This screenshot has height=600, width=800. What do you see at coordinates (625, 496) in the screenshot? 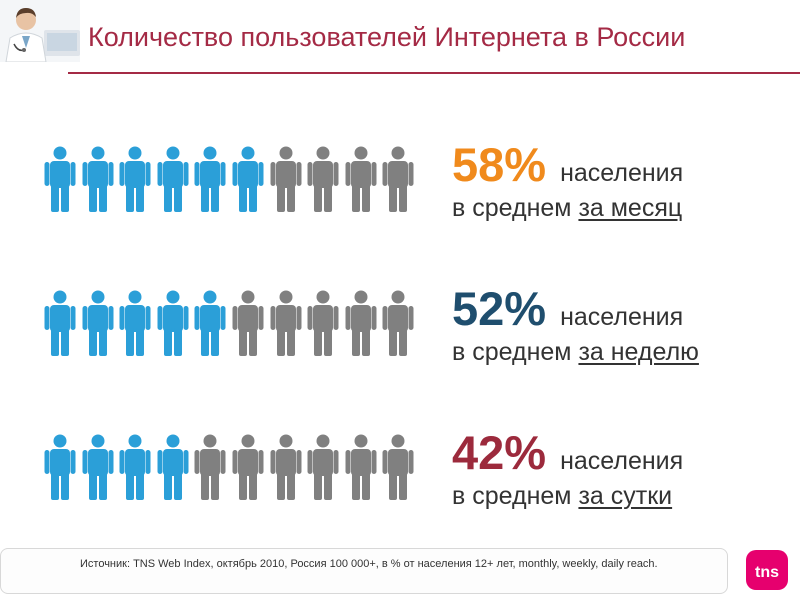
I see `stat-period: за сутки` at bounding box center [625, 496].